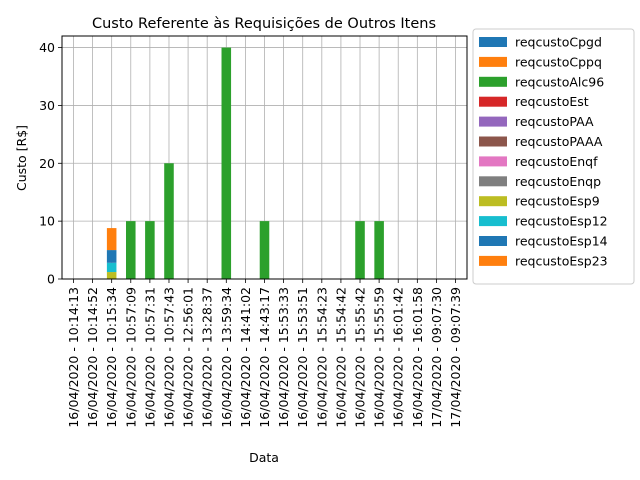 Image resolution: width=640 pixels, height=480 pixels. Describe the element at coordinates (111, 357) in the screenshot. I see `x-tick-label: 16/04/2020 - 10:15:34` at that location.